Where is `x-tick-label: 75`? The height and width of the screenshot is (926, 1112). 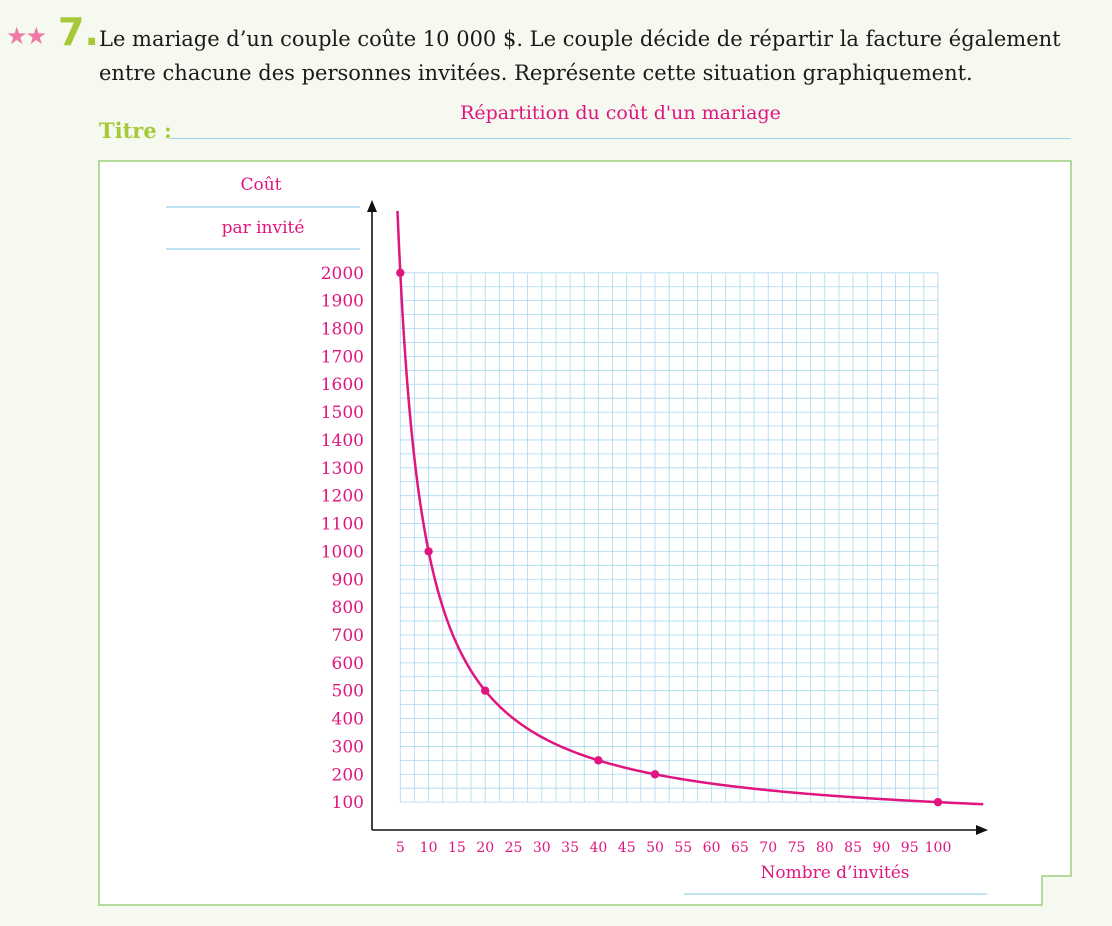 x-tick-label: 75 is located at coordinates (797, 848).